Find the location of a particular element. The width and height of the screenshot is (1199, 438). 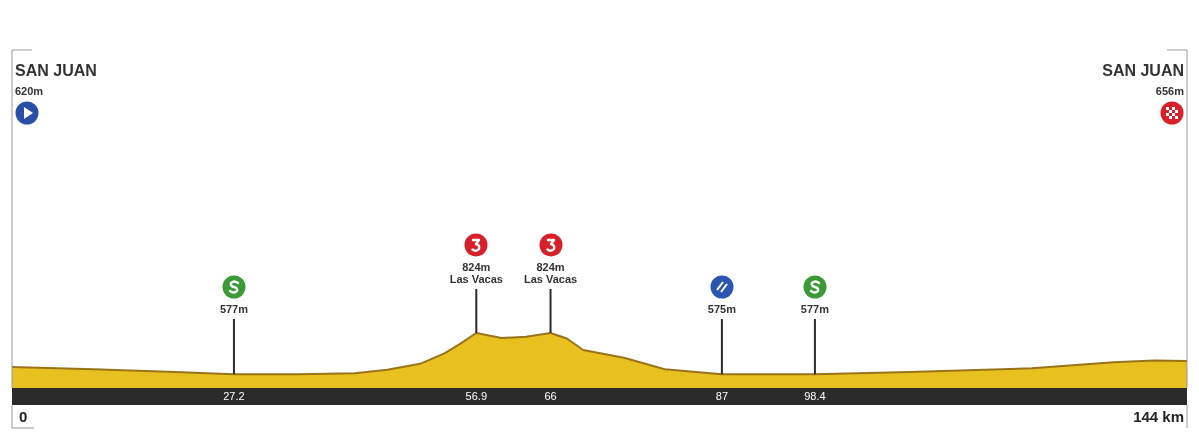

text: 144 km is located at coordinates (1158, 417).